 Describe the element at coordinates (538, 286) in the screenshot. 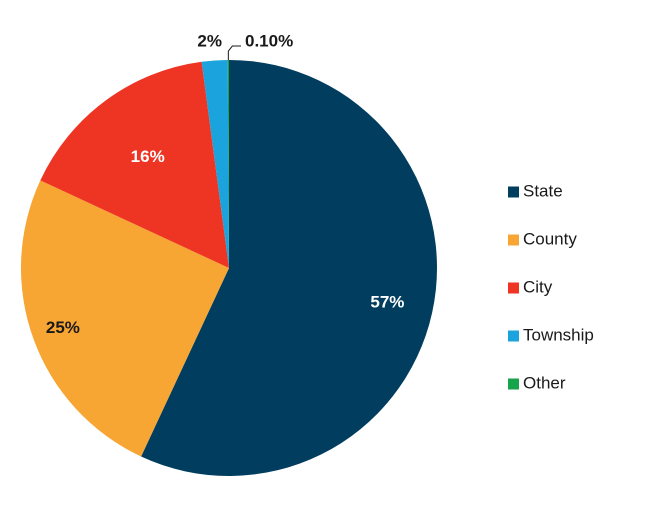

I see `legend-label-city: City` at that location.